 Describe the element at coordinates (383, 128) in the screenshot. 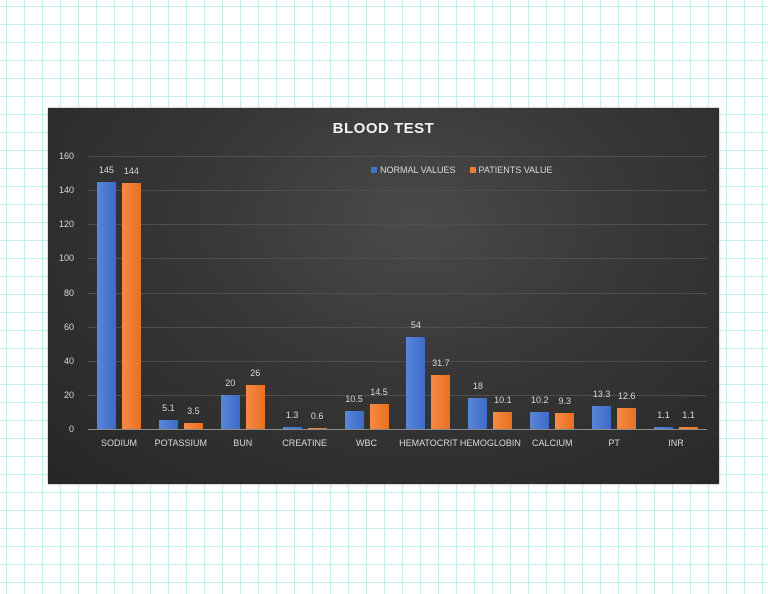

I see `chart-title: BLOOD TEST` at that location.